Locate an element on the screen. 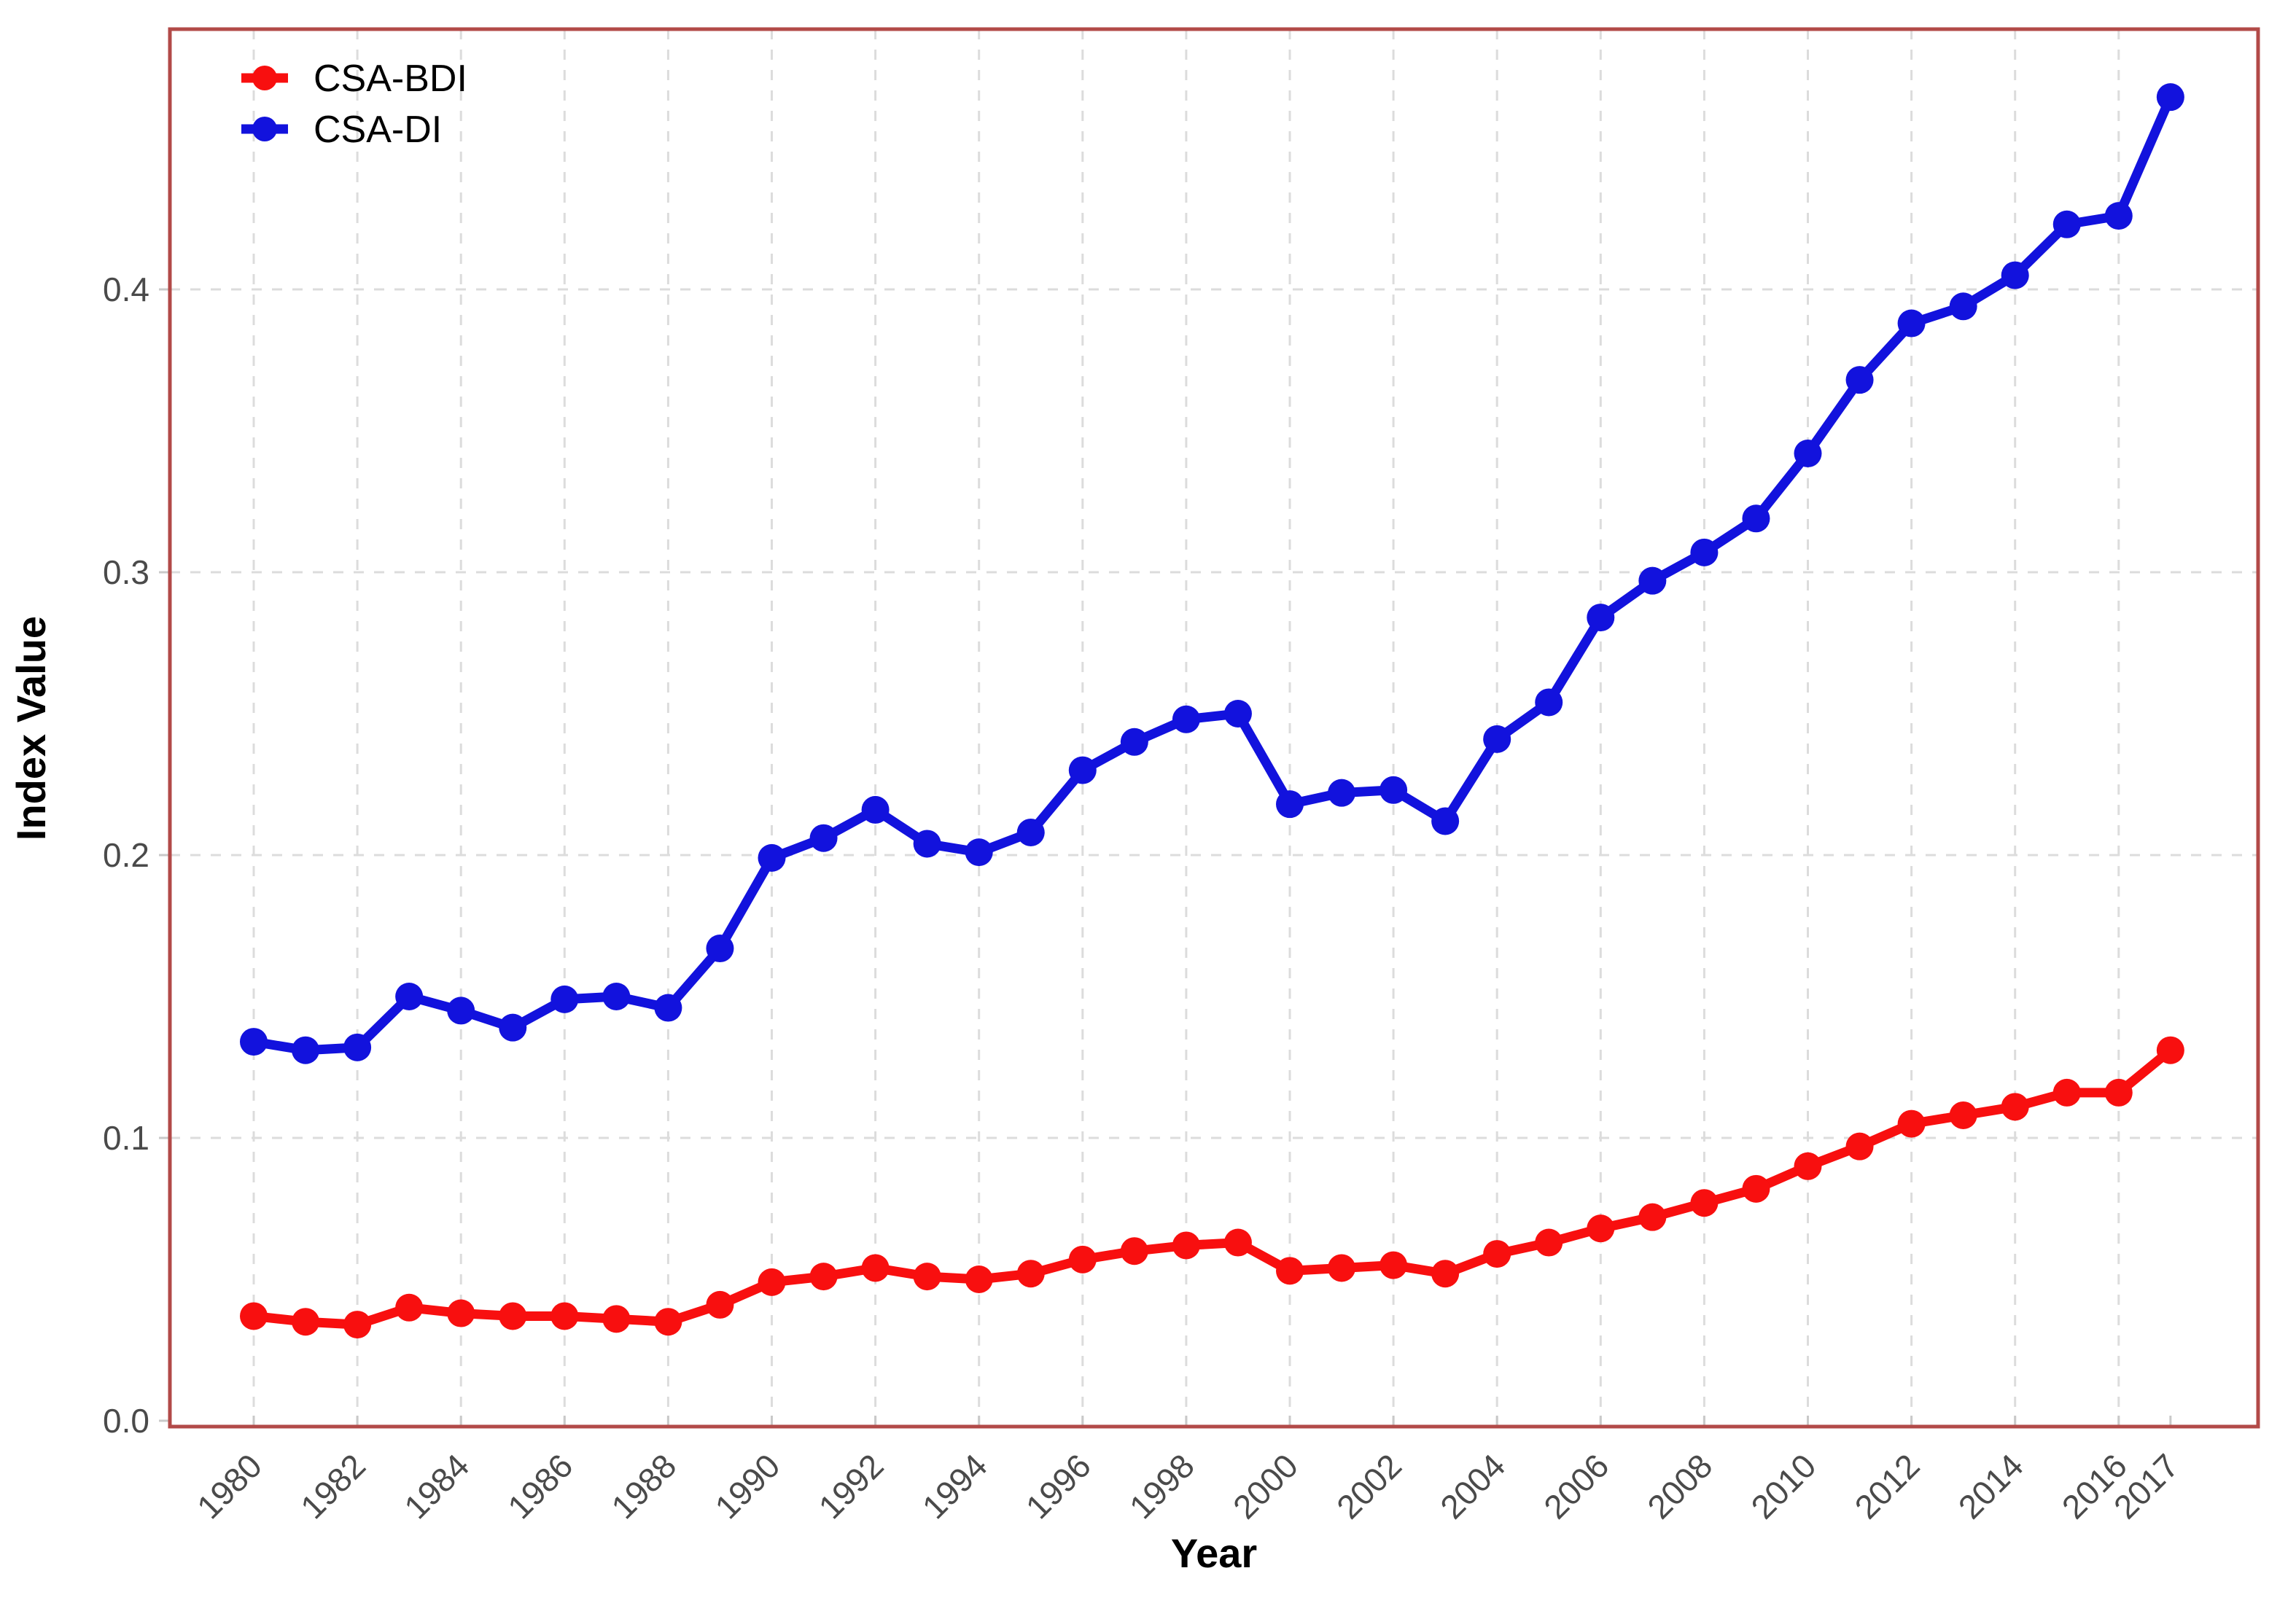 The width and height of the screenshot is (2296, 1603). data-point-csa-di-1995 is located at coordinates (1031, 832).